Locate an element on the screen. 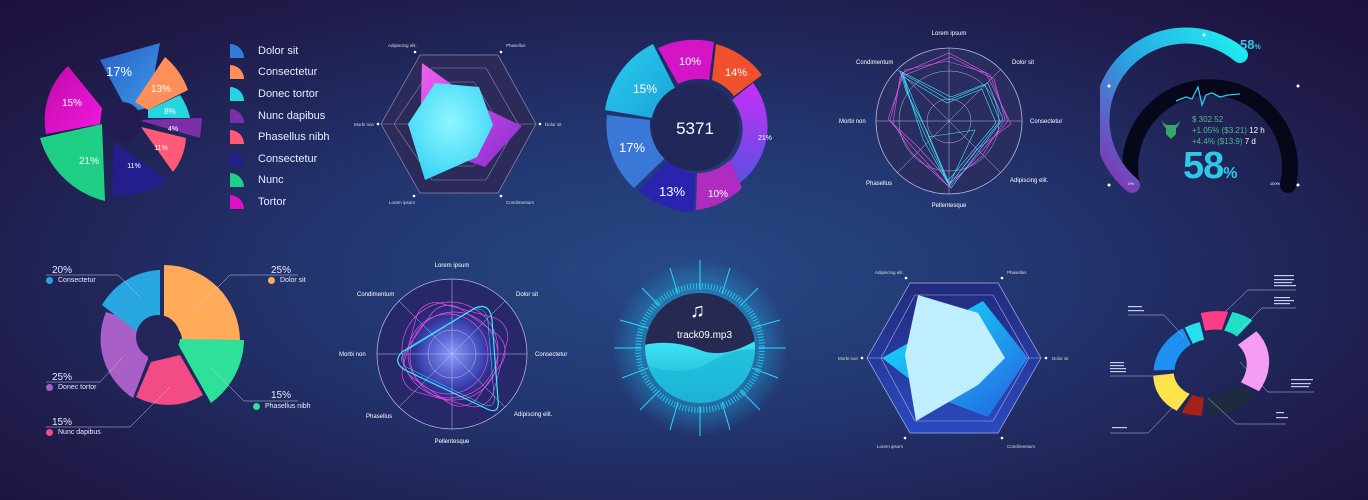  track-name: track09.mp3 is located at coordinates (705, 335).